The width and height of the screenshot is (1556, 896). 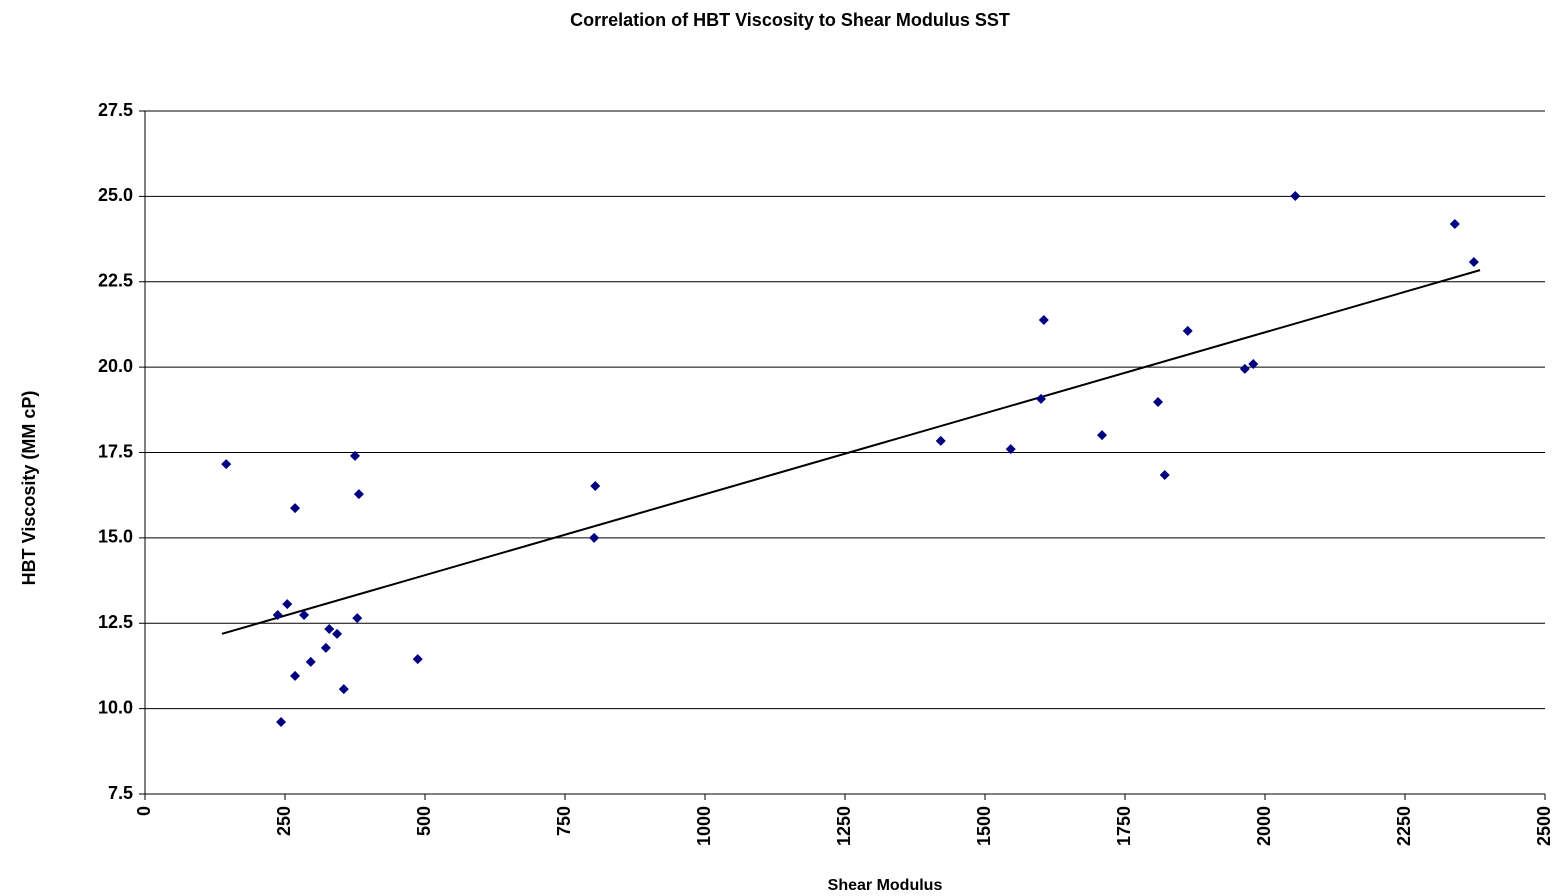 I want to click on x-tick-label: 750, so click(x=564, y=821).